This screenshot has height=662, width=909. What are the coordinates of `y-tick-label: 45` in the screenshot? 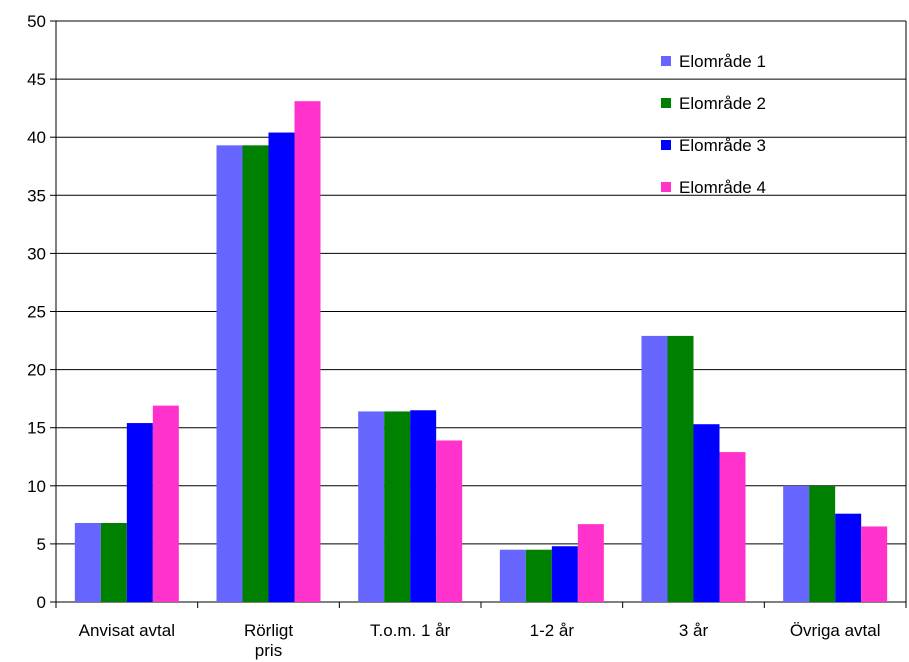 It's located at (36, 79).